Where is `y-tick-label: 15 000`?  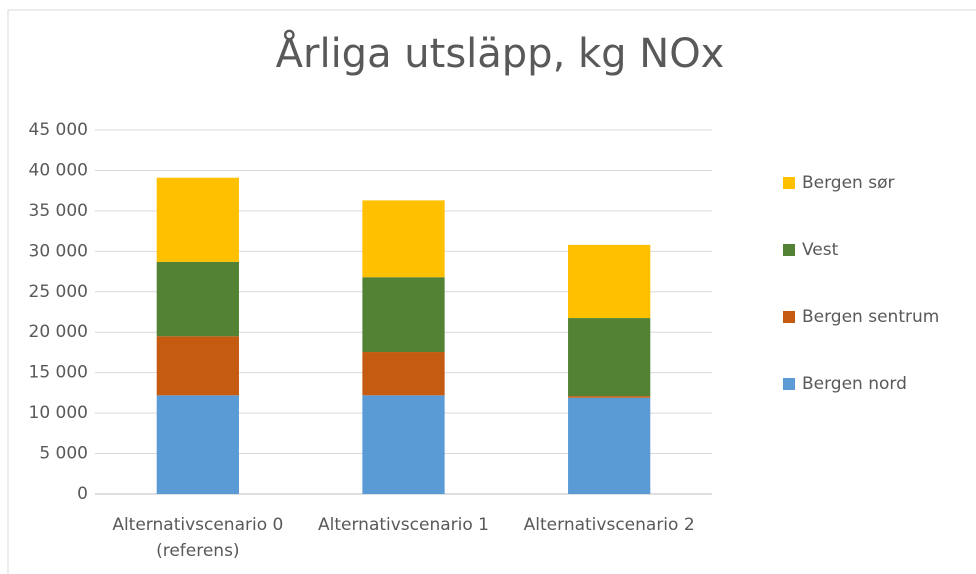 y-tick-label: 15 000 is located at coordinates (58, 373).